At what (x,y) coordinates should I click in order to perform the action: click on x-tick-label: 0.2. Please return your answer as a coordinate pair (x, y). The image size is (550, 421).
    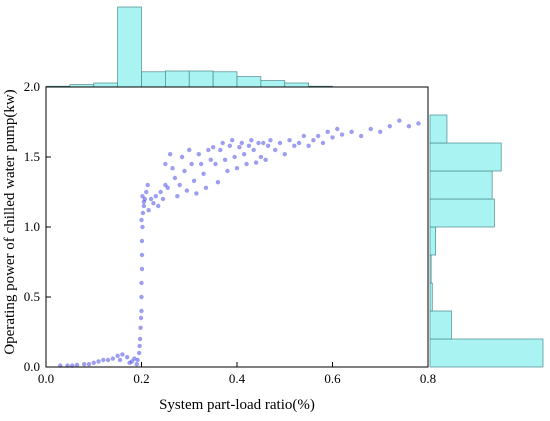
    Looking at the image, I should click on (141, 378).